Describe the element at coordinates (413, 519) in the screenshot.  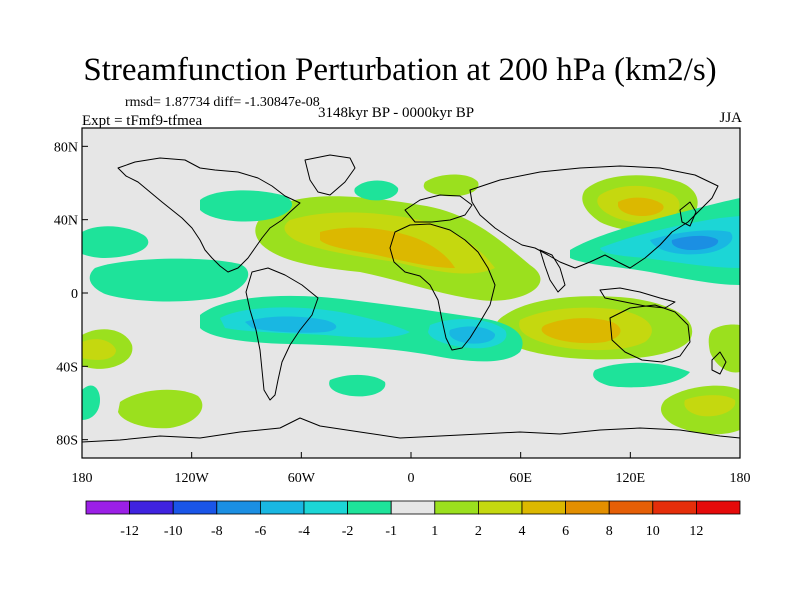
I see `colorbar: -12 -10 -8 -6 -4 -2 -1 1 2 4 6 8 10 12` at that location.